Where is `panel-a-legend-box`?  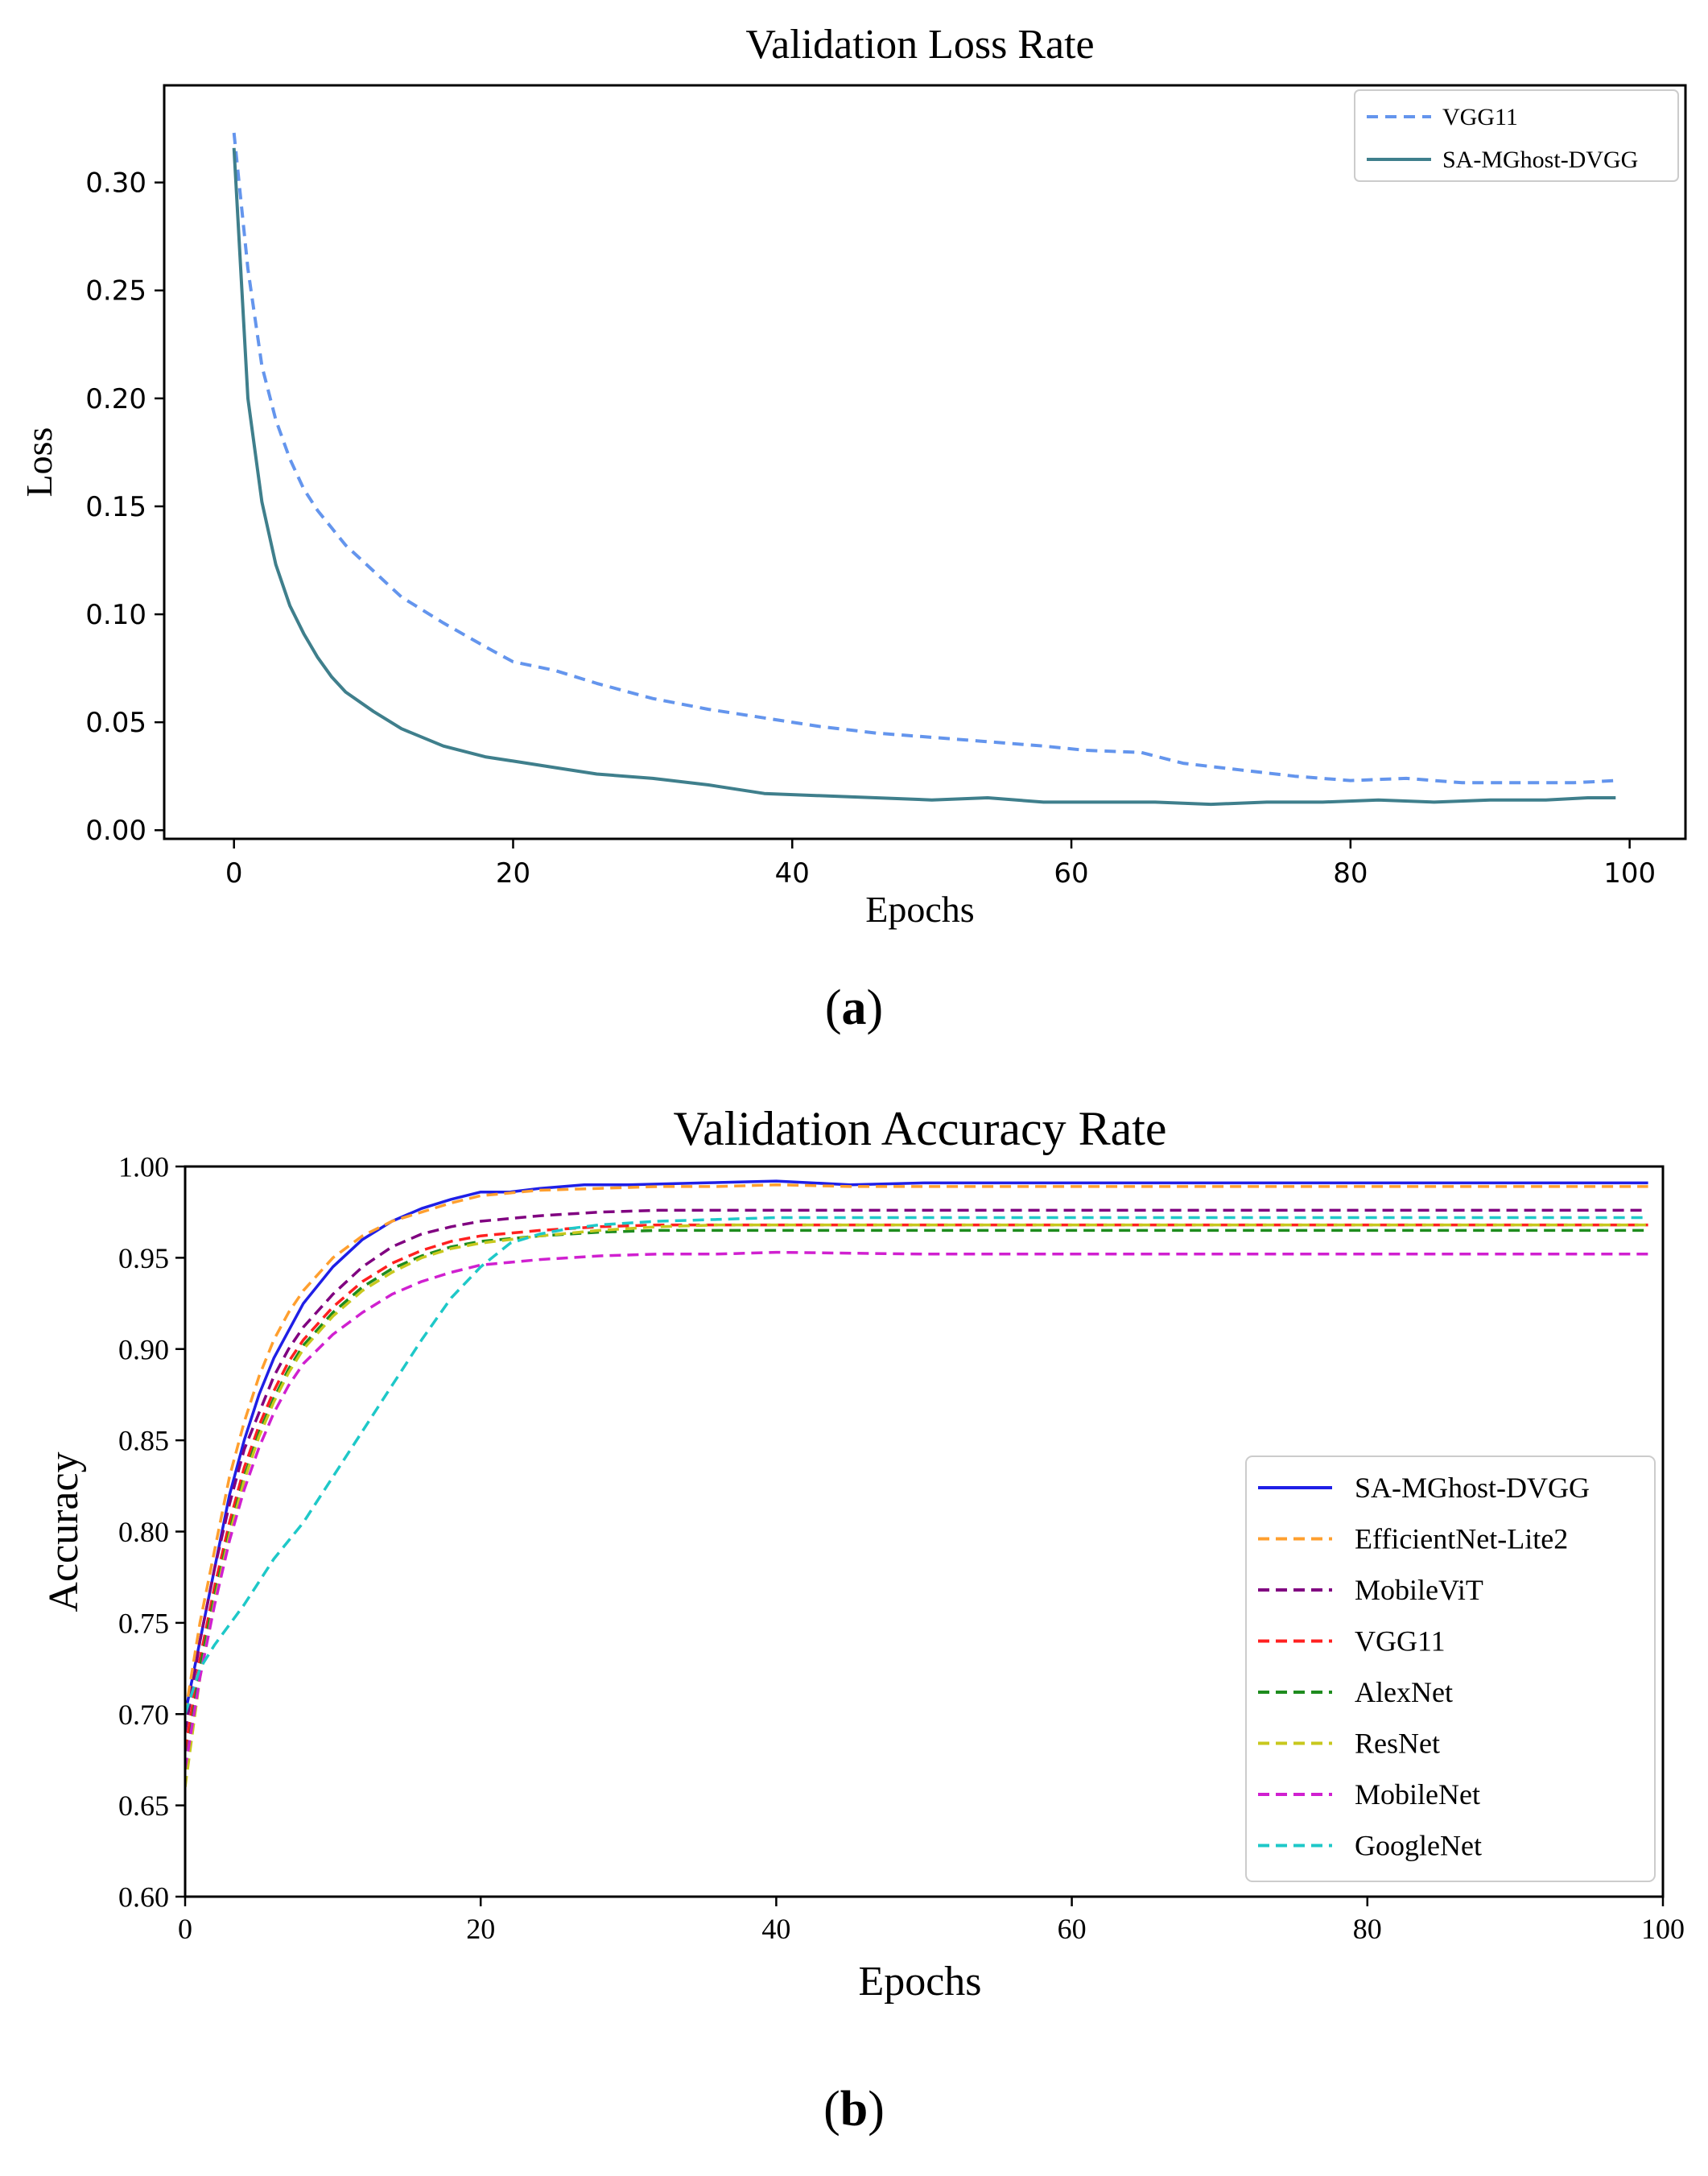
panel-a-legend-box is located at coordinates (1516, 135).